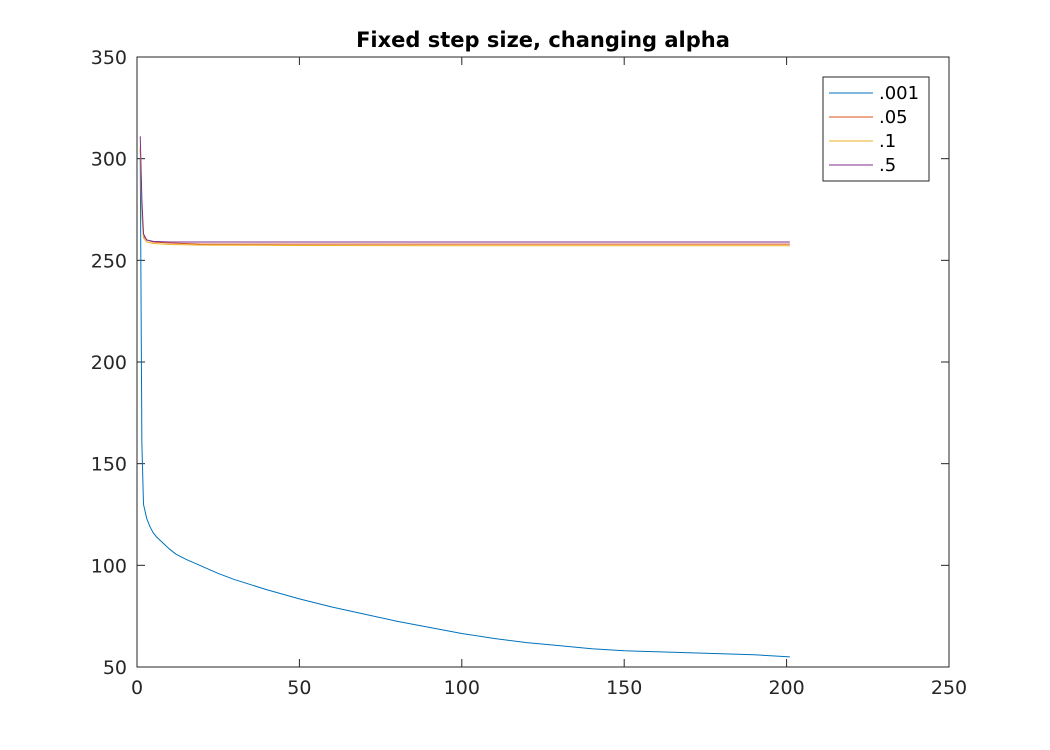 Image resolution: width=1050 pixels, height=750 pixels. I want to click on legend: .001 .05 .1 .5, so click(876, 129).